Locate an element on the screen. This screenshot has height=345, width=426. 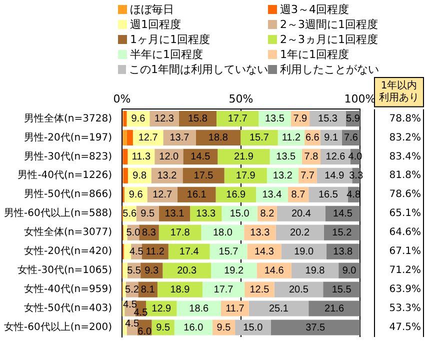
y-tick-label: 男性全体(n=3728) is located at coordinates (68, 118).